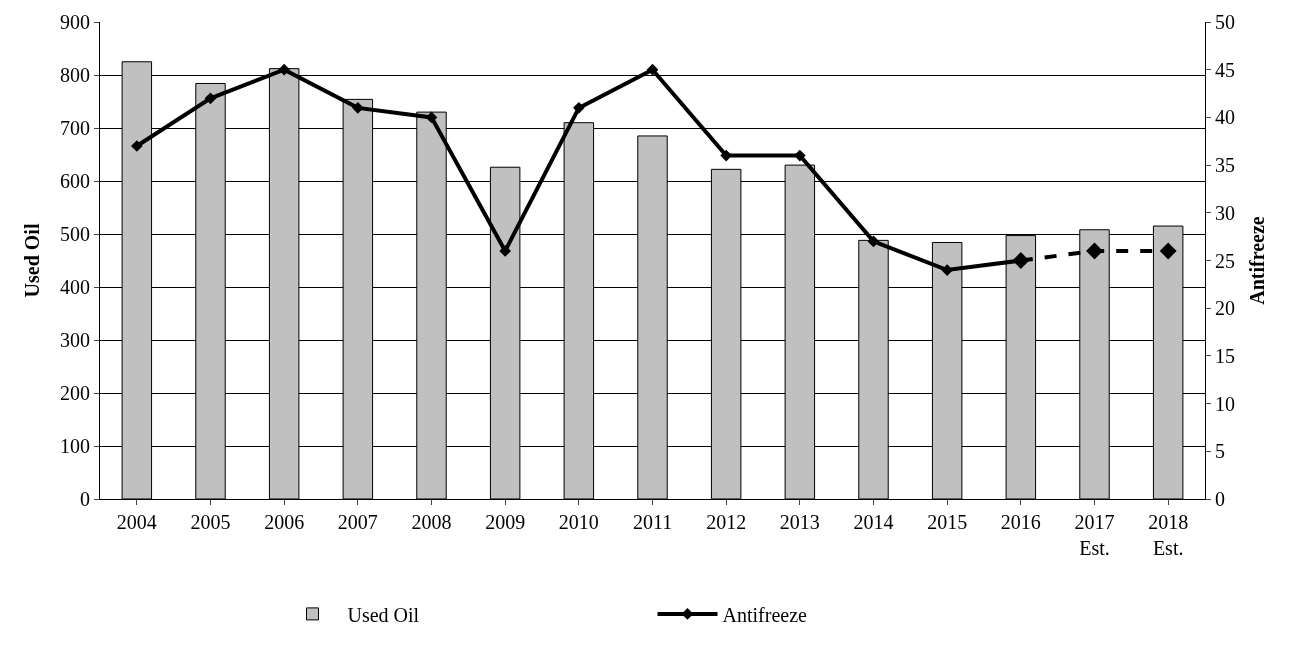  What do you see at coordinates (1225, 212) in the screenshot?
I see `y2-tick-label: 30` at bounding box center [1225, 212].